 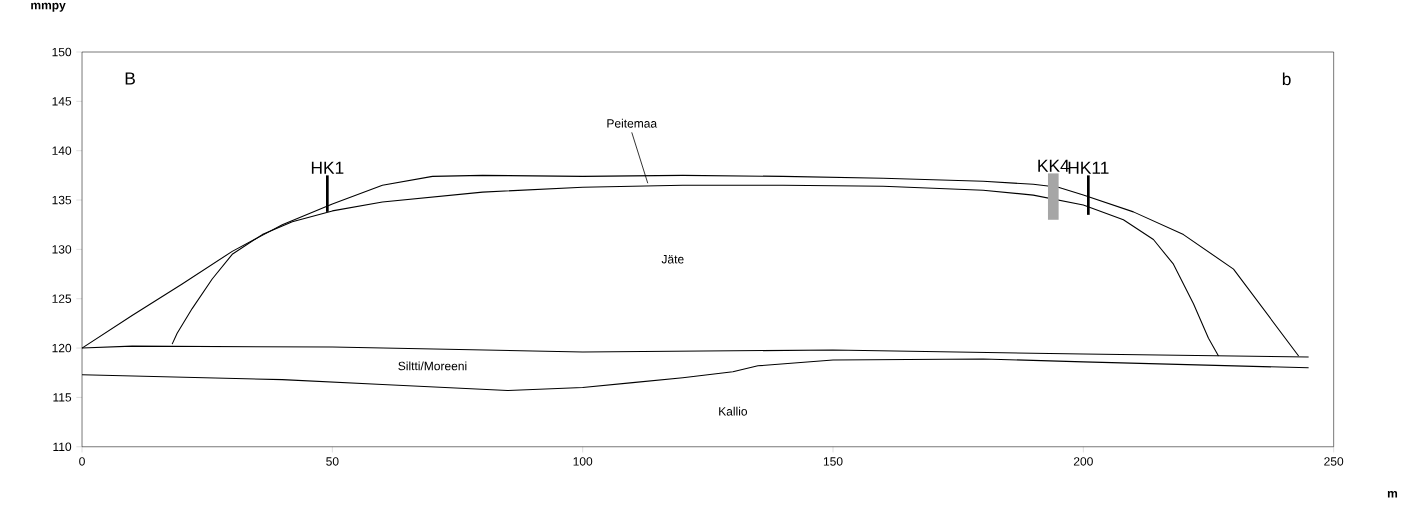 What do you see at coordinates (62, 249) in the screenshot?
I see `y-tick-label: 130` at bounding box center [62, 249].